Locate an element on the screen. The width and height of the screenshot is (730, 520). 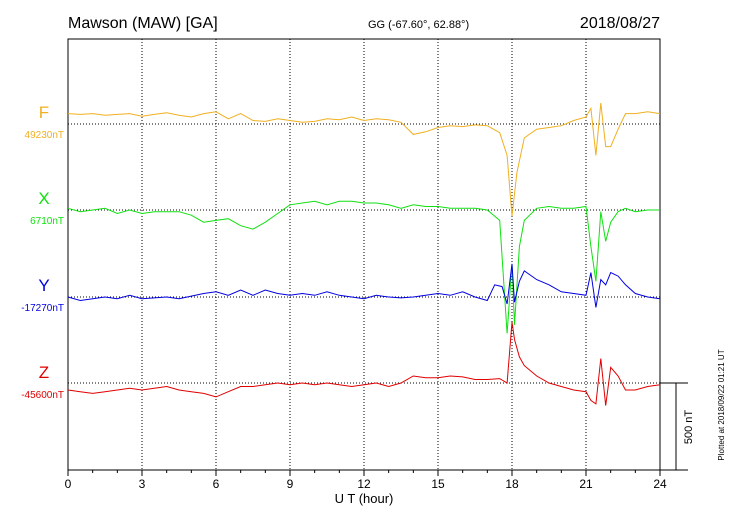
baseline-label-F: 49230nT is located at coordinates (44, 135).